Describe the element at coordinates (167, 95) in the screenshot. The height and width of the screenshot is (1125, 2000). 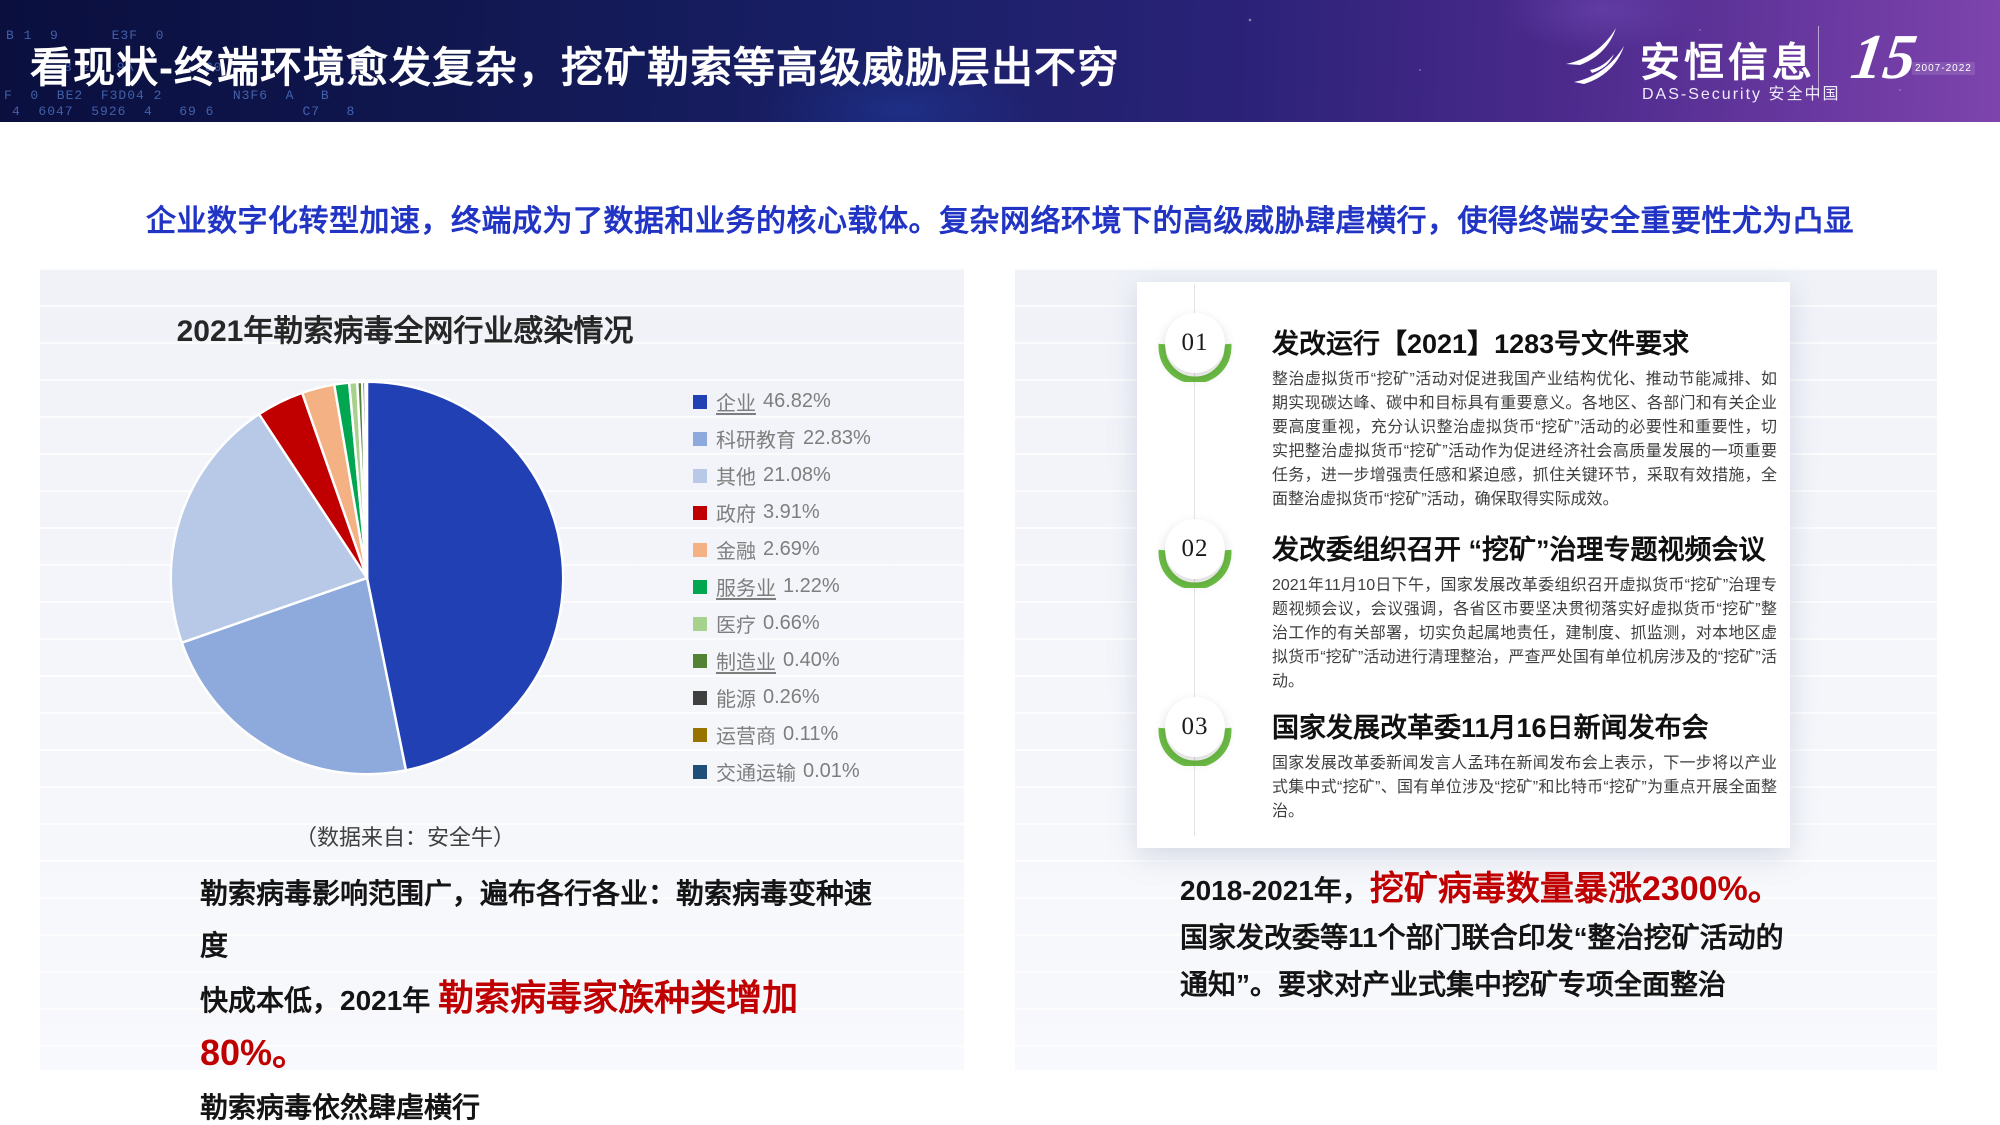
I see `header-code-text: F 0 BE2 F3D04 2 N3F6 A B` at that location.